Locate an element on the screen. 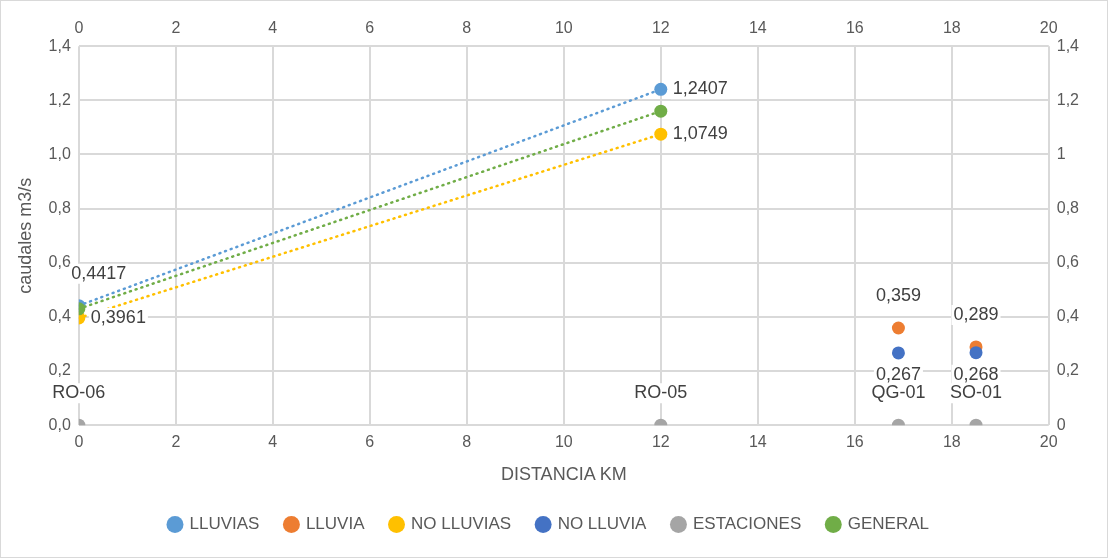 Image resolution: width=1108 pixels, height=558 pixels. x2-tick-label: 20 is located at coordinates (1048, 28).